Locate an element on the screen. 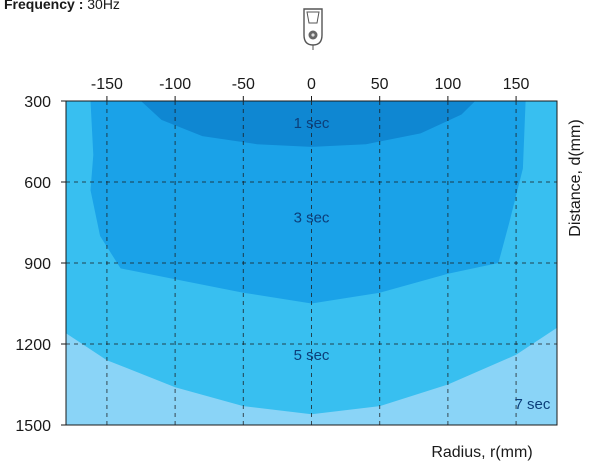 The image size is (592, 466). x-tick-label: 50 is located at coordinates (380, 84).